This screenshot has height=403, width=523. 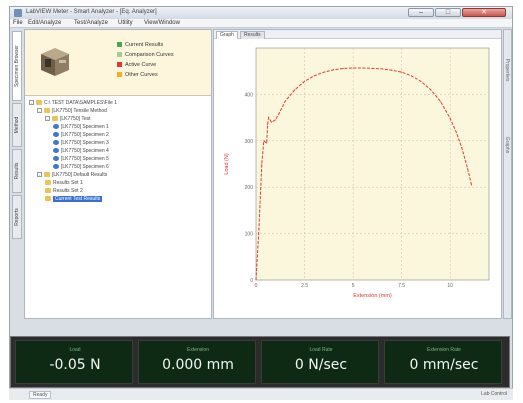 What do you see at coordinates (119, 45) in the screenshot?
I see `green-dot-icon` at bounding box center [119, 45].